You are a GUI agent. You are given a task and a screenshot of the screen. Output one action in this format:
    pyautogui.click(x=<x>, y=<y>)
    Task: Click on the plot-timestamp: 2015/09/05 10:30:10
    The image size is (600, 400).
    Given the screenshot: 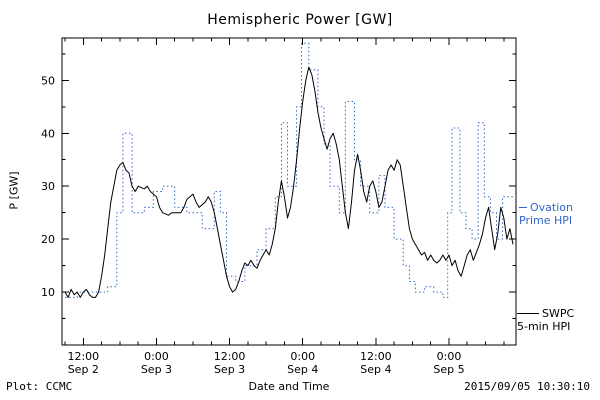 What is the action you would take?
    pyautogui.click(x=527, y=386)
    